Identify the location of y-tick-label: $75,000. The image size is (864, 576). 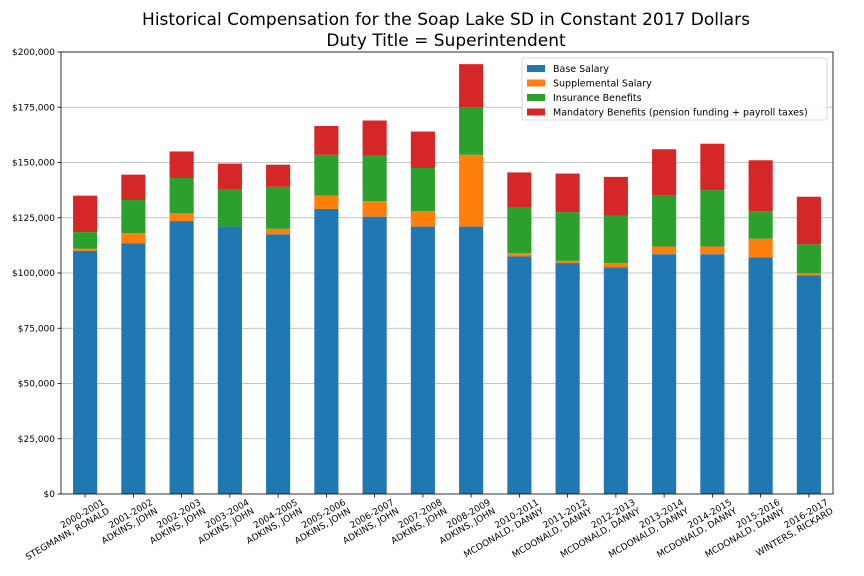
(36, 329).